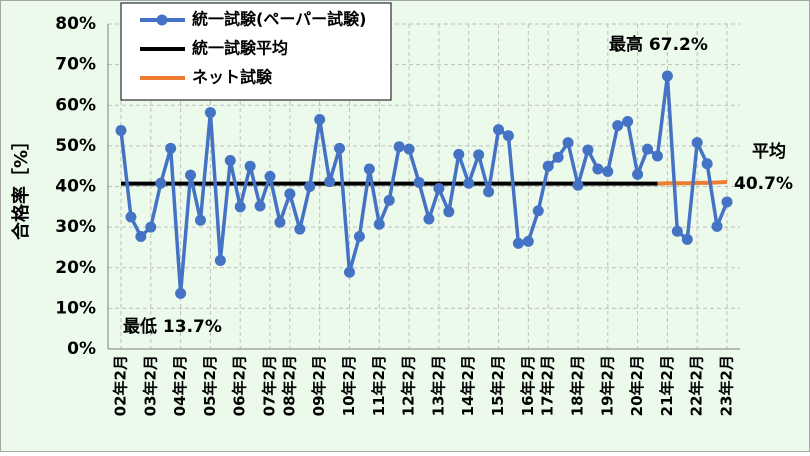 The width and height of the screenshot is (810, 456). Describe the element at coordinates (548, 385) in the screenshot. I see `x-tick-label: 17年2月` at that location.